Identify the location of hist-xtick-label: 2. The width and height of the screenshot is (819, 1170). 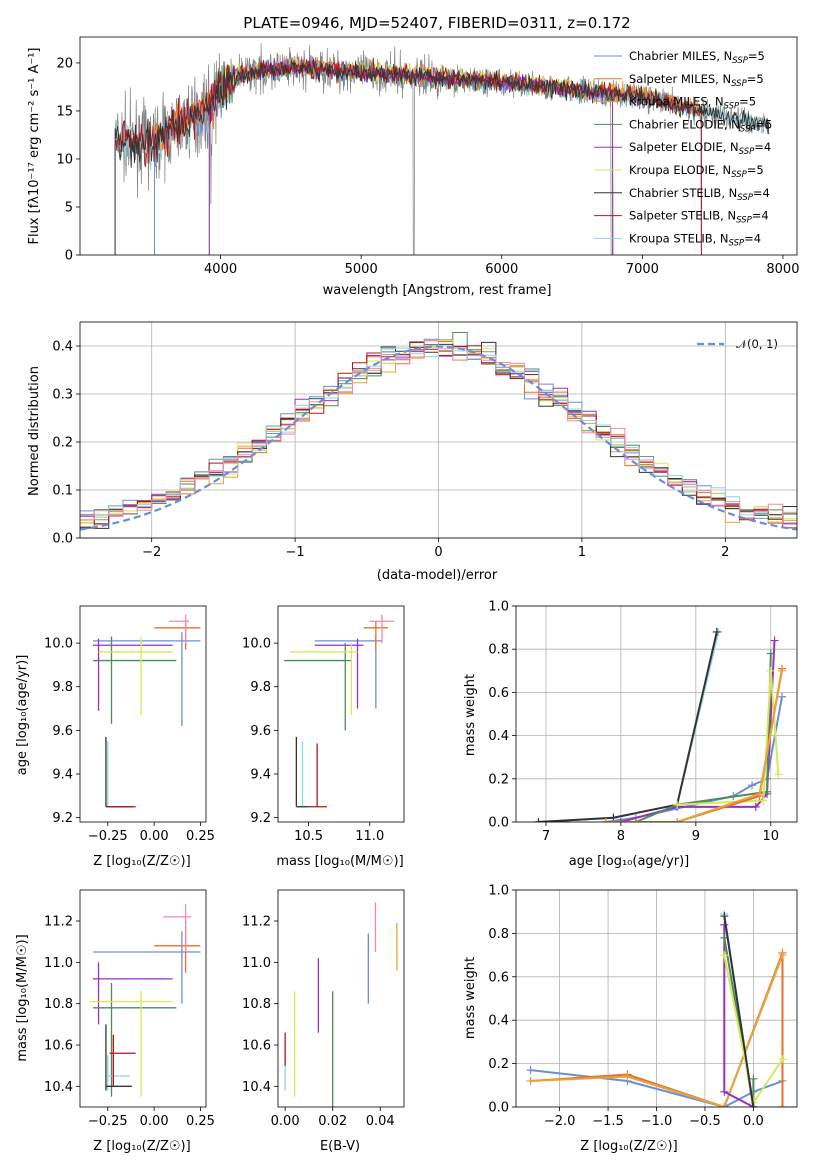
(725, 552).